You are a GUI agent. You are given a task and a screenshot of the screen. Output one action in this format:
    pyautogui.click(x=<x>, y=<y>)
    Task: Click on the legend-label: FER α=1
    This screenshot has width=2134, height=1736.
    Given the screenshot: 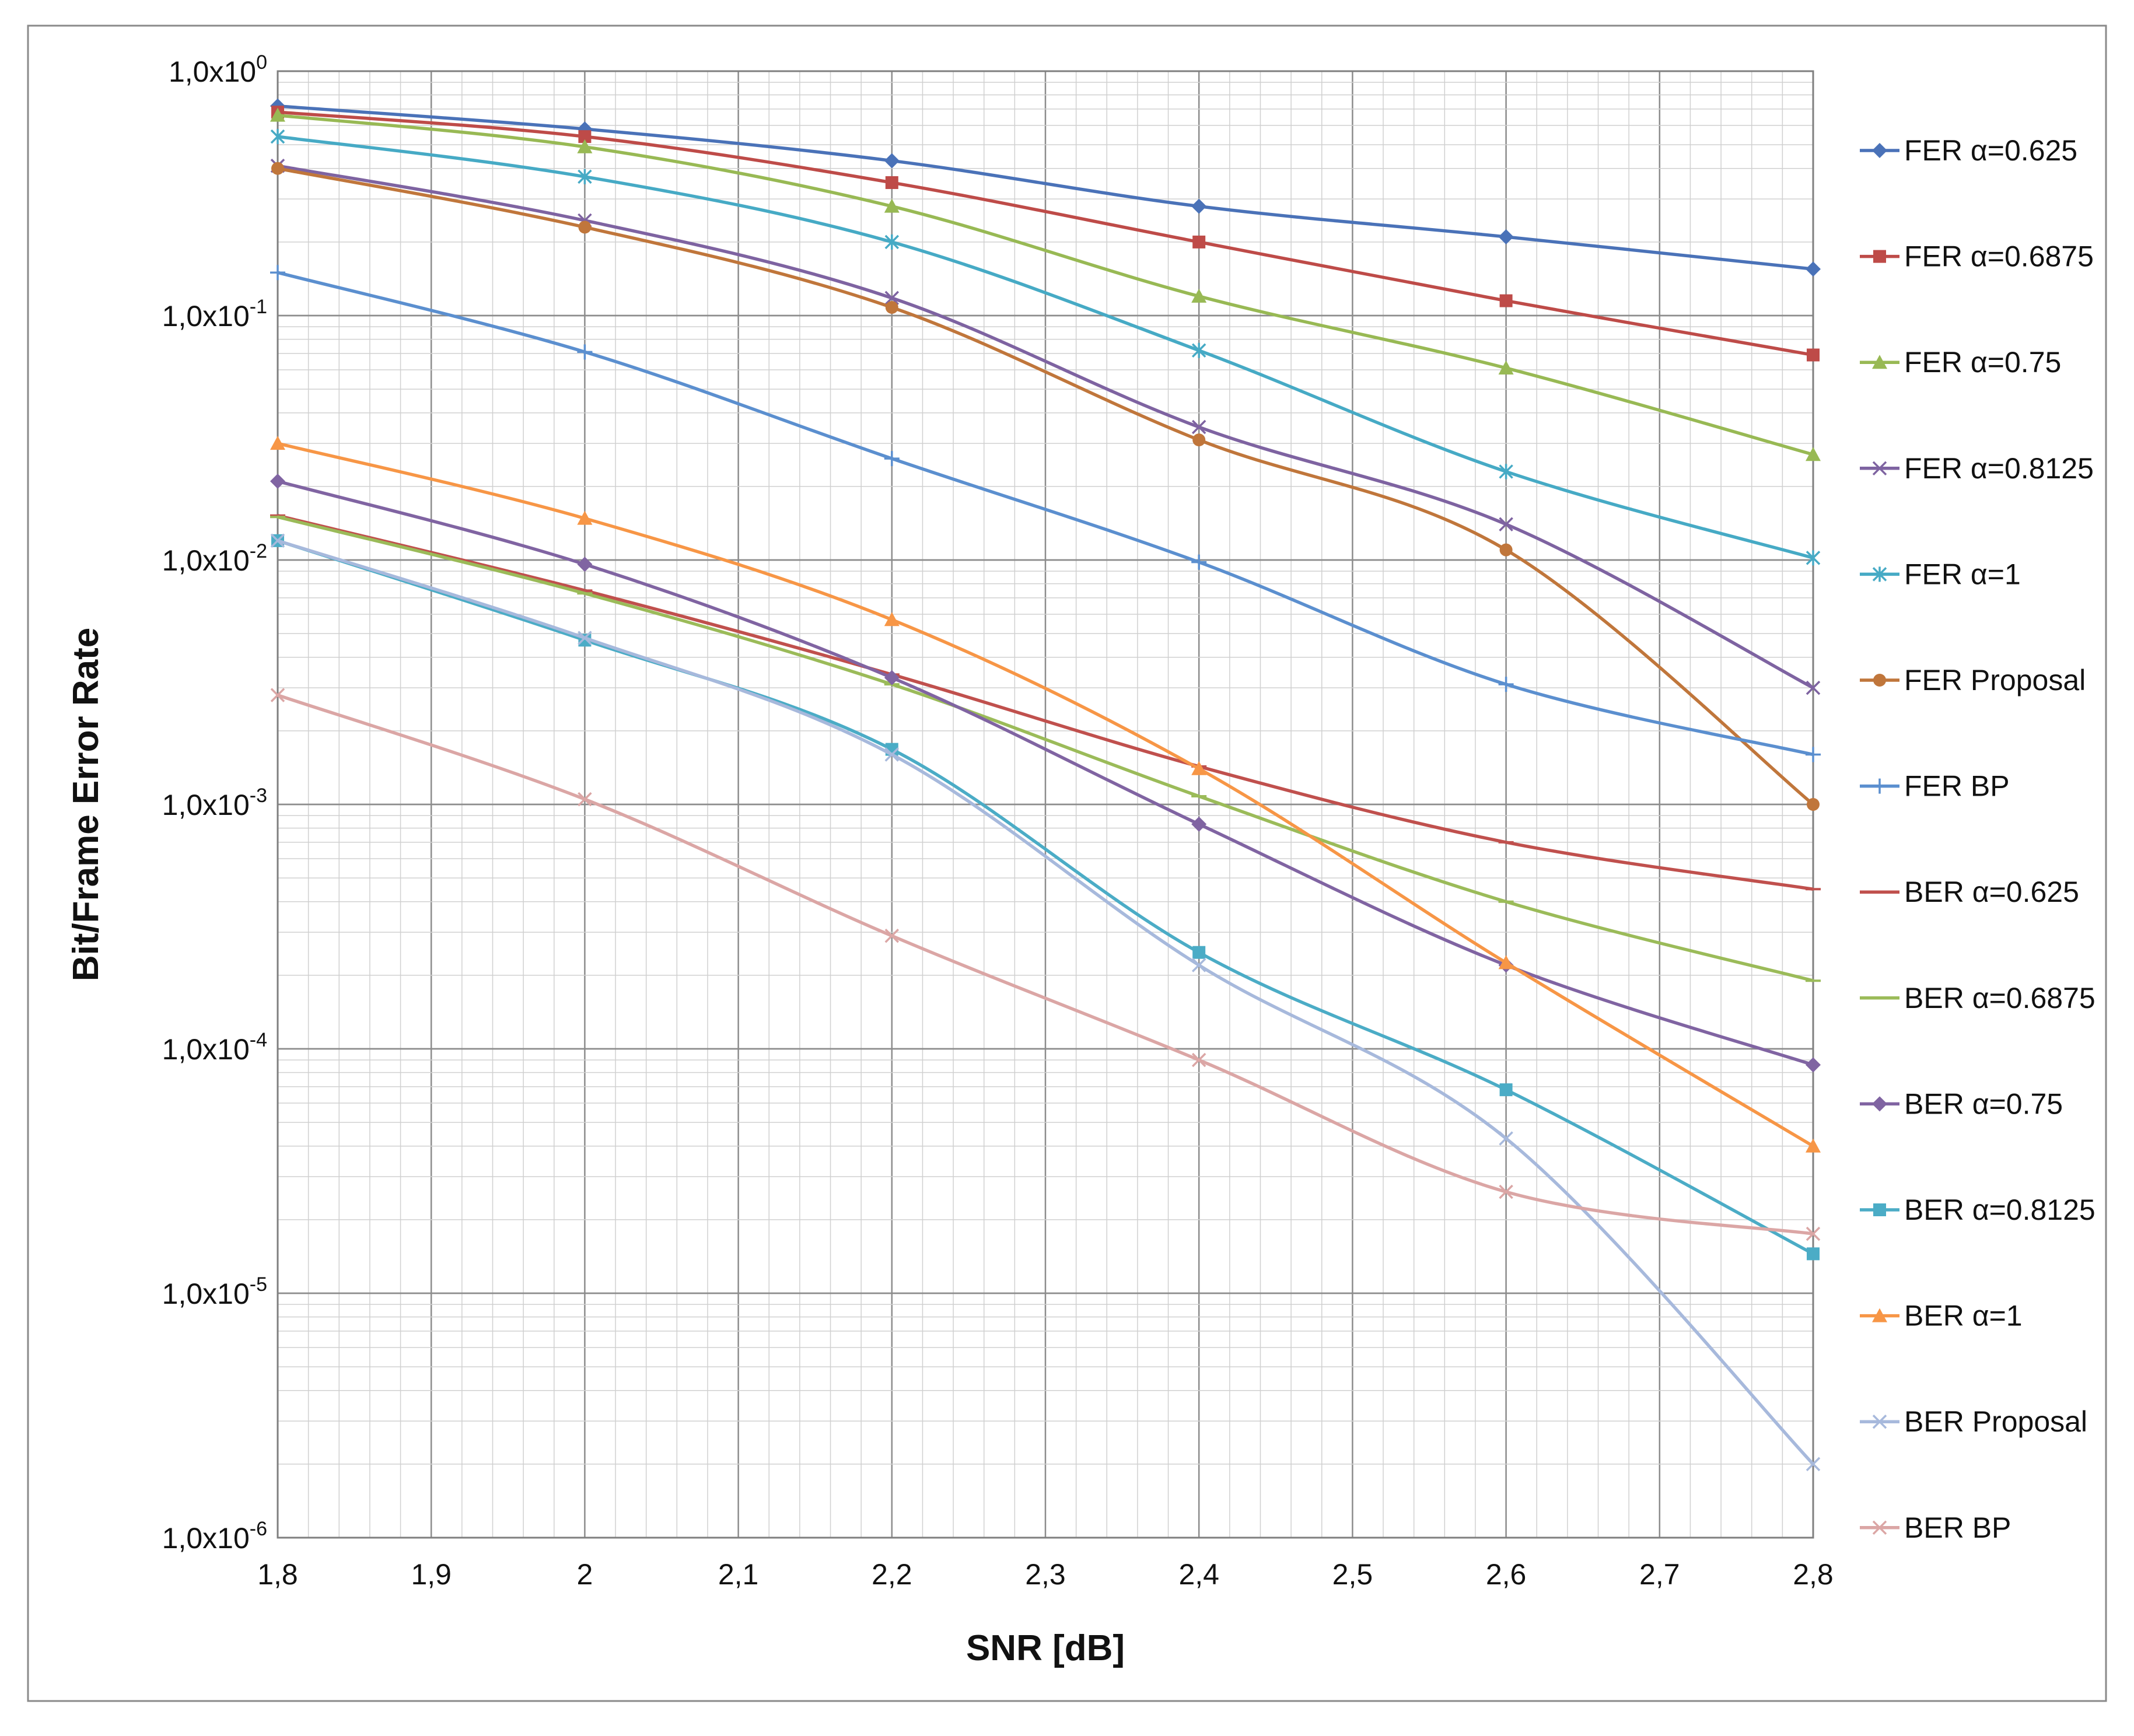 What is the action you would take?
    pyautogui.click(x=1962, y=574)
    